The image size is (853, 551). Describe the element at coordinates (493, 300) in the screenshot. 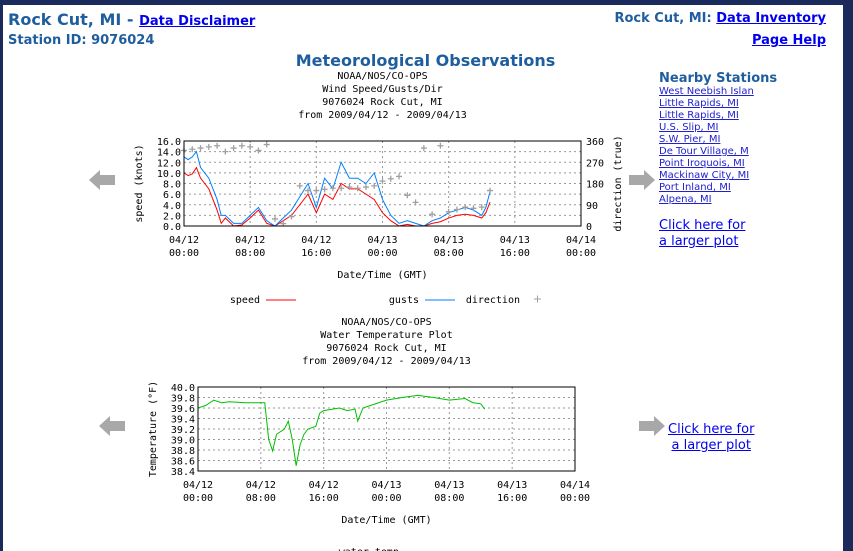

I see `legend-label: direction` at that location.